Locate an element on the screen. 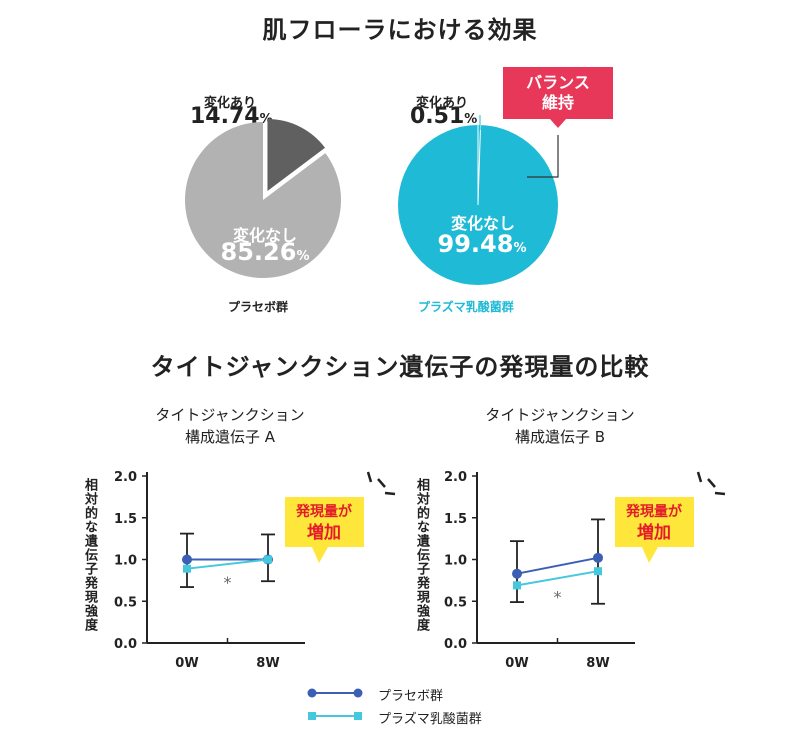 Image resolution: width=800 pixels, height=739 pixels. top-section-title: 肌フローラにおける効果 is located at coordinates (400, 30).